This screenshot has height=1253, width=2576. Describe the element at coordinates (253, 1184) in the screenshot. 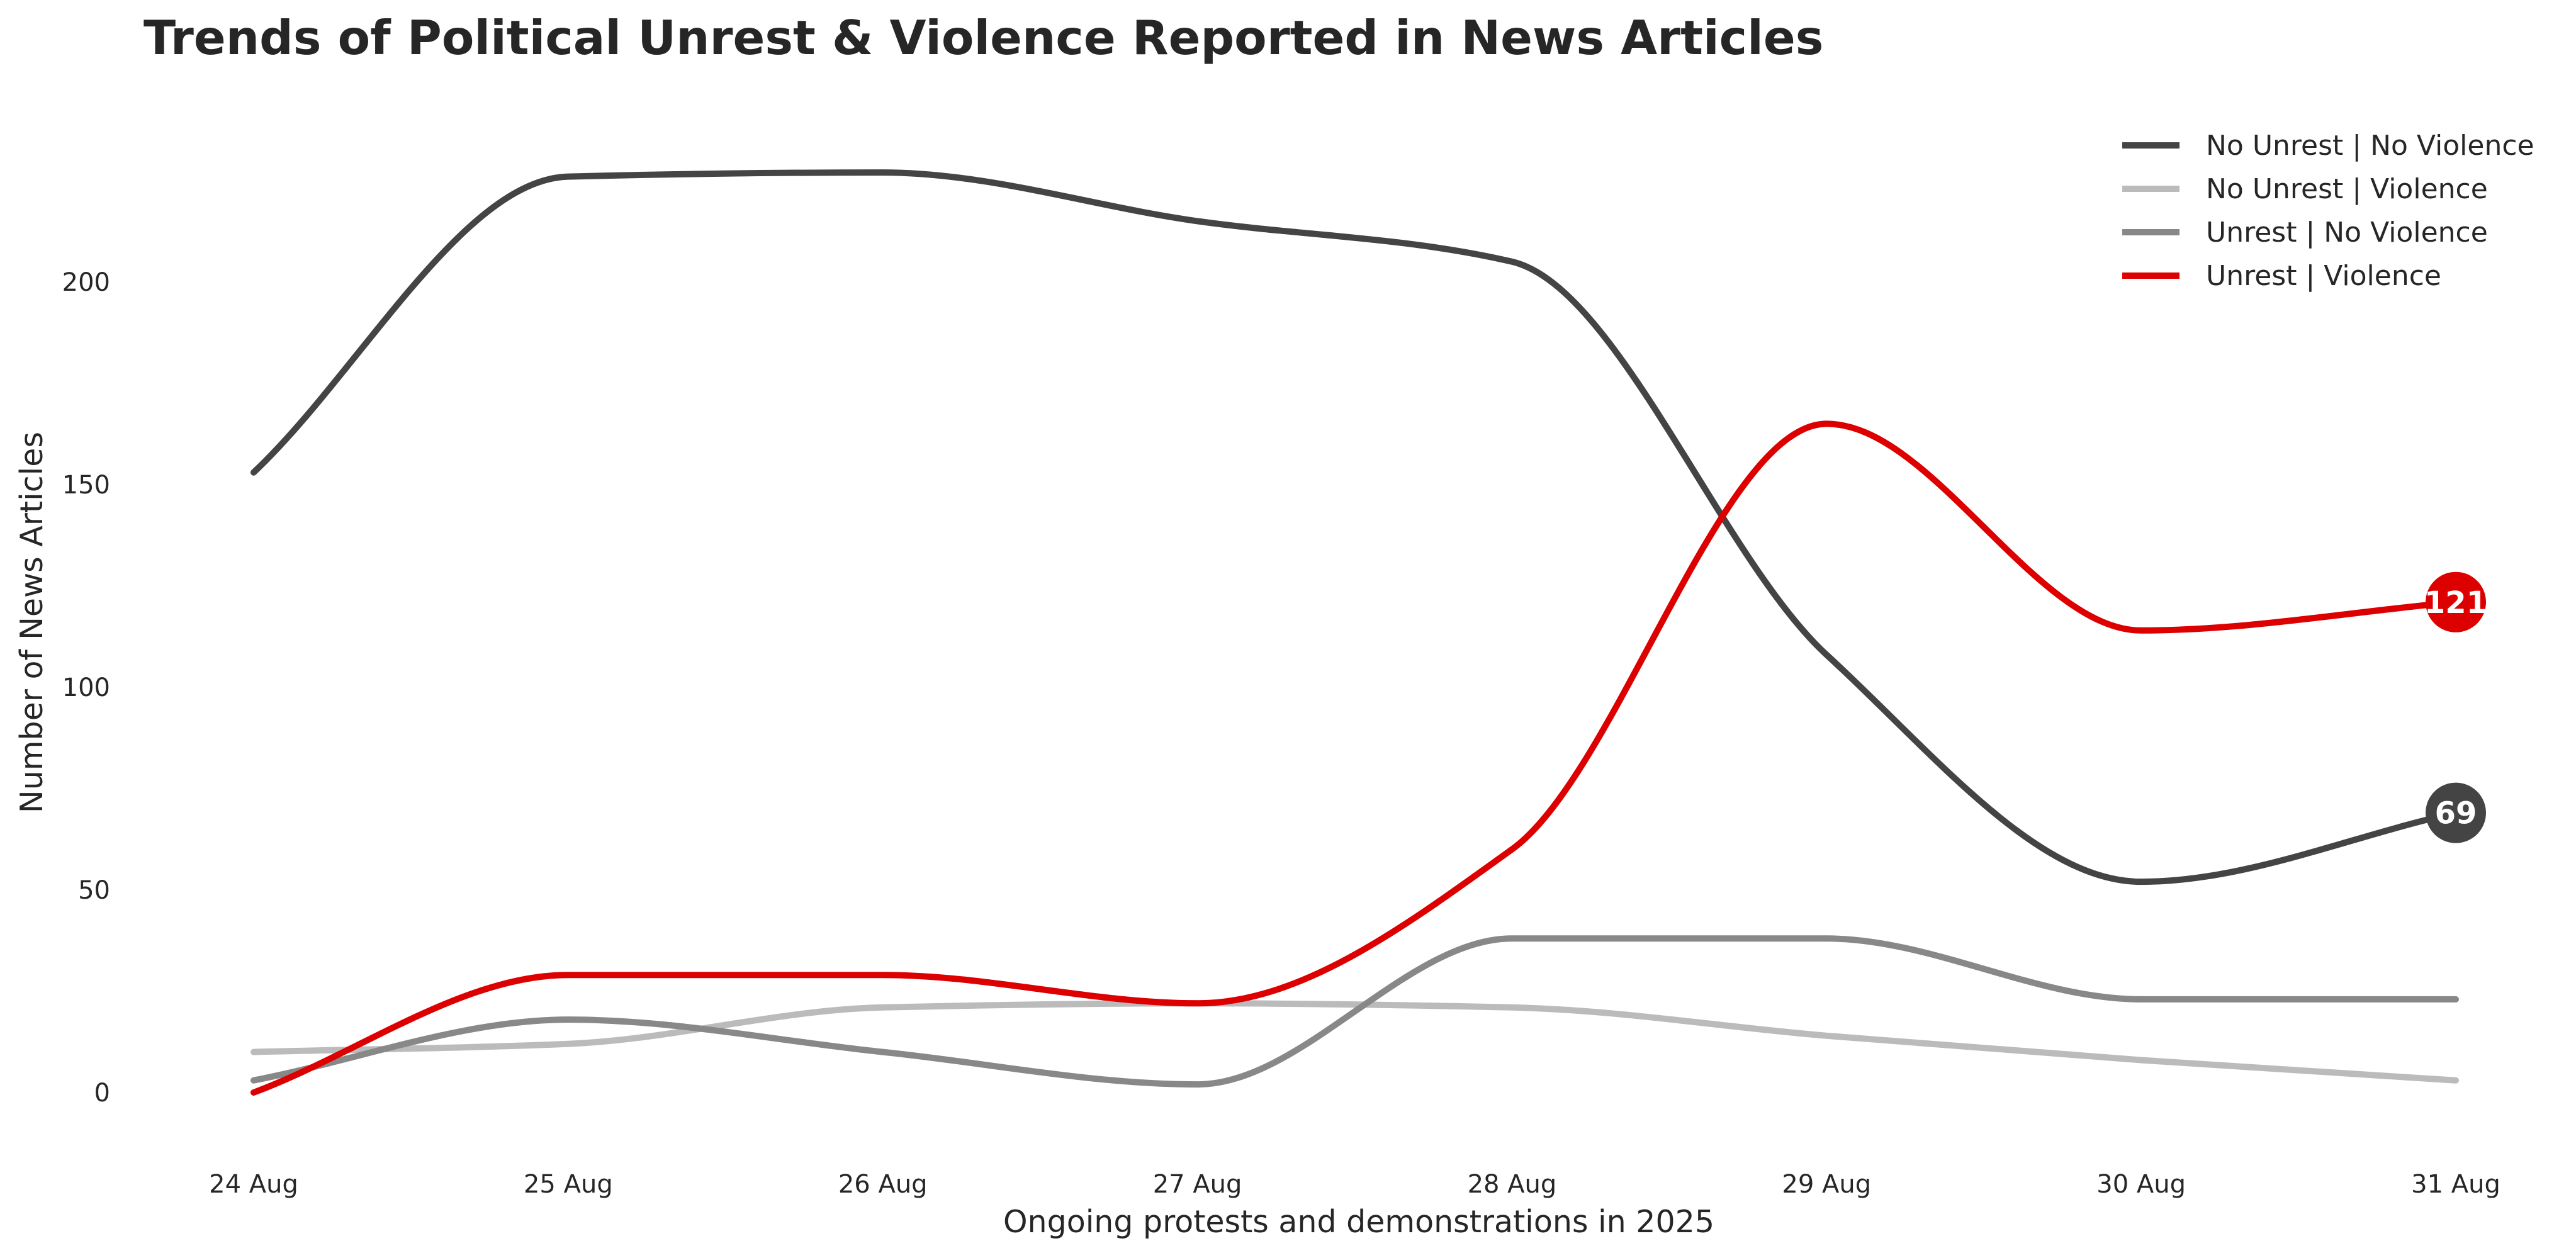

I see `x-tick-label: 24 Aug` at that location.